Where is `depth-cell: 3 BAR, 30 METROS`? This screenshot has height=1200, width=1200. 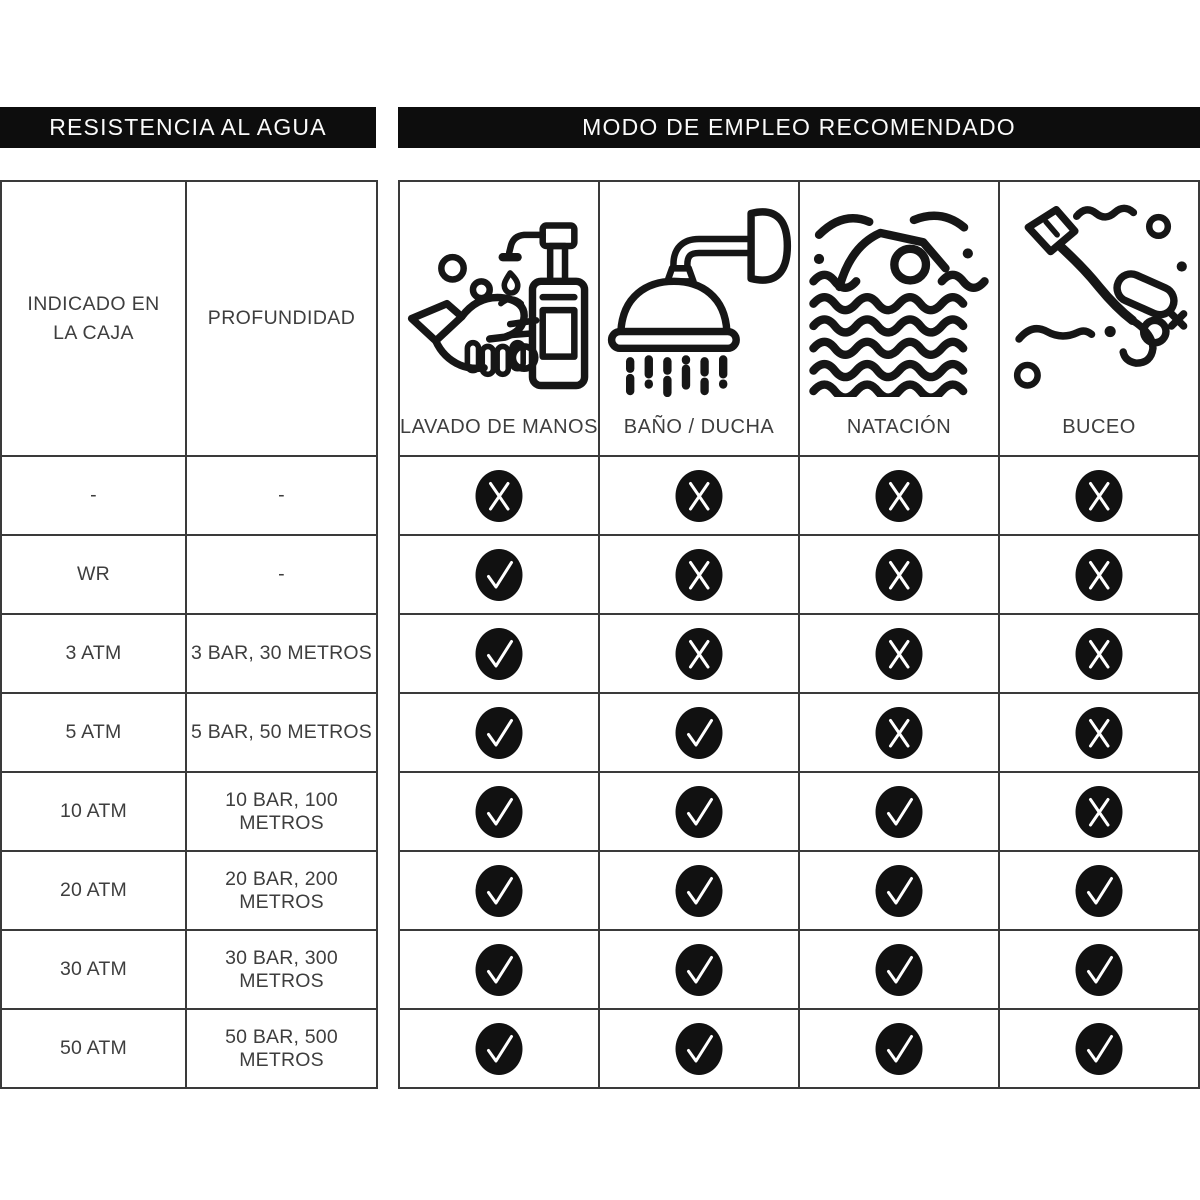
depth-cell: 3 BAR, 30 METROS is located at coordinates (282, 654).